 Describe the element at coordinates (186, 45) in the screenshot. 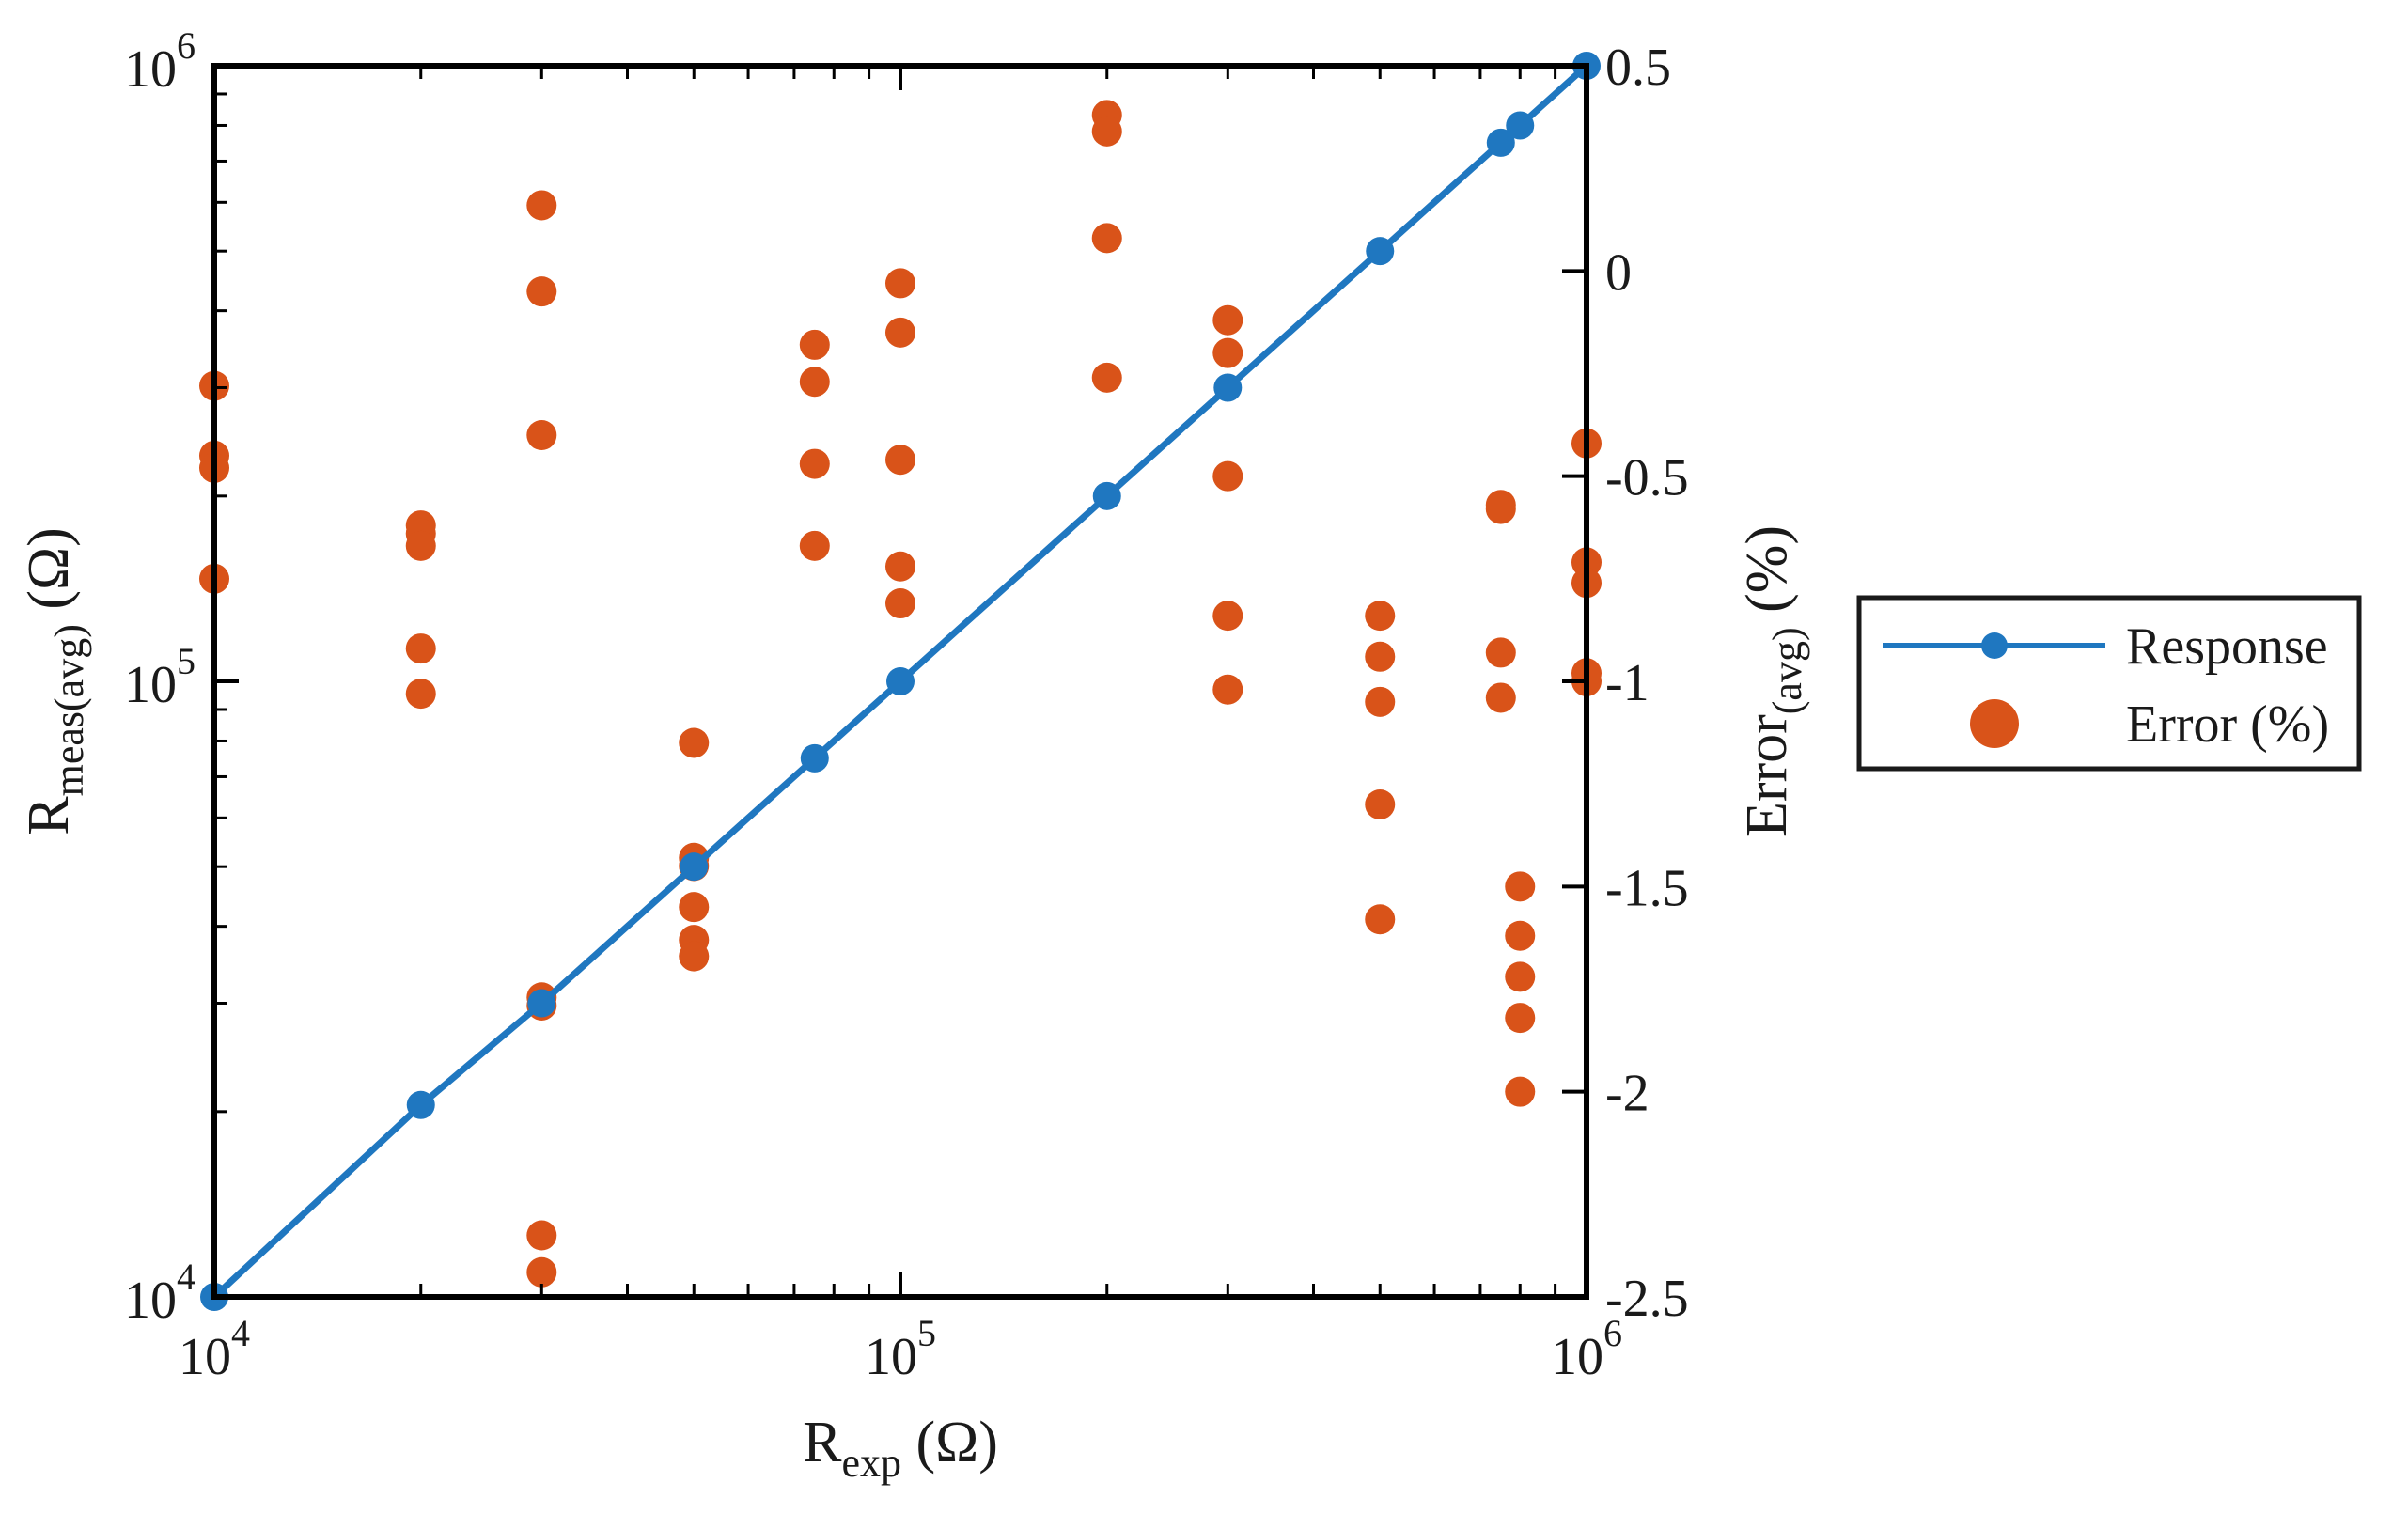

I see `y-left-tick-label-exp: 6` at that location.